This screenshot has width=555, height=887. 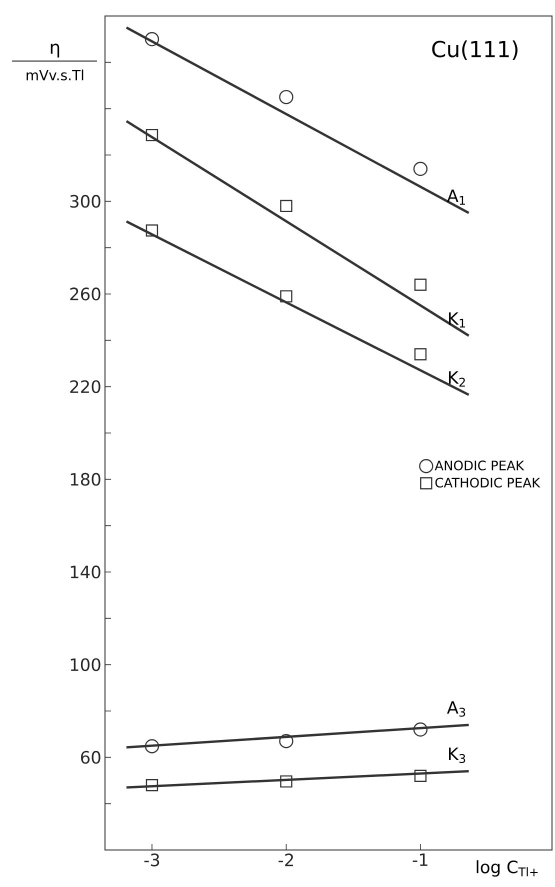 What do you see at coordinates (85, 294) in the screenshot?
I see `y-tick-label: 260` at bounding box center [85, 294].